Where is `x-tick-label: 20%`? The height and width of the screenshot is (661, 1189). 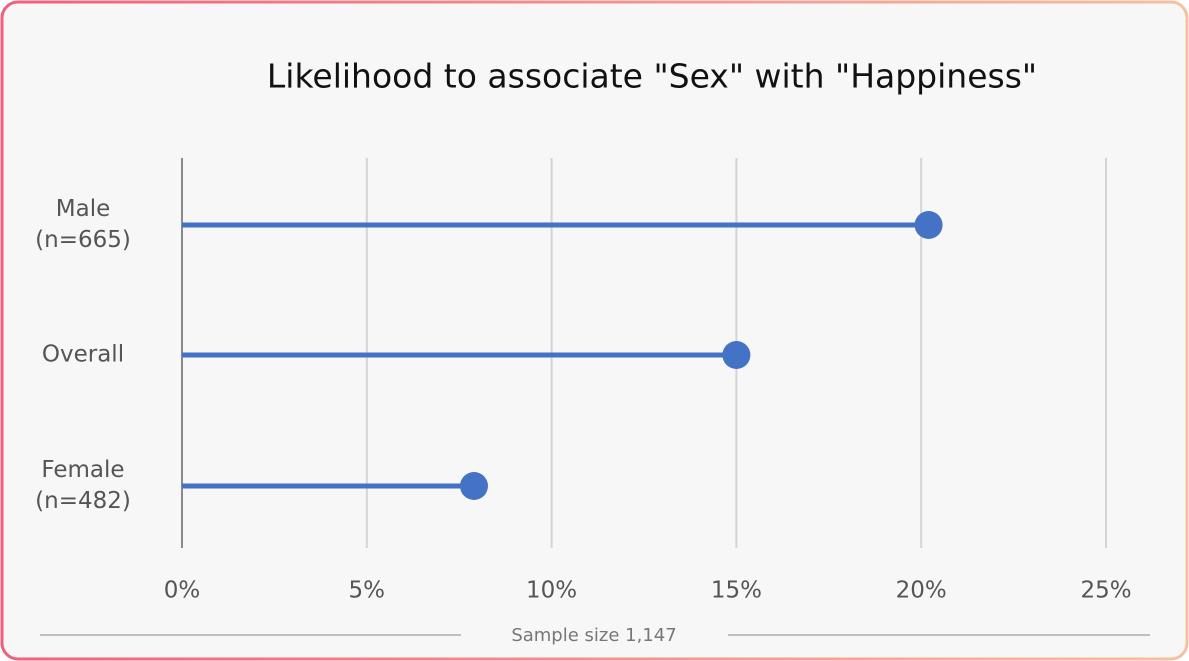 x-tick-label: 20% is located at coordinates (921, 591).